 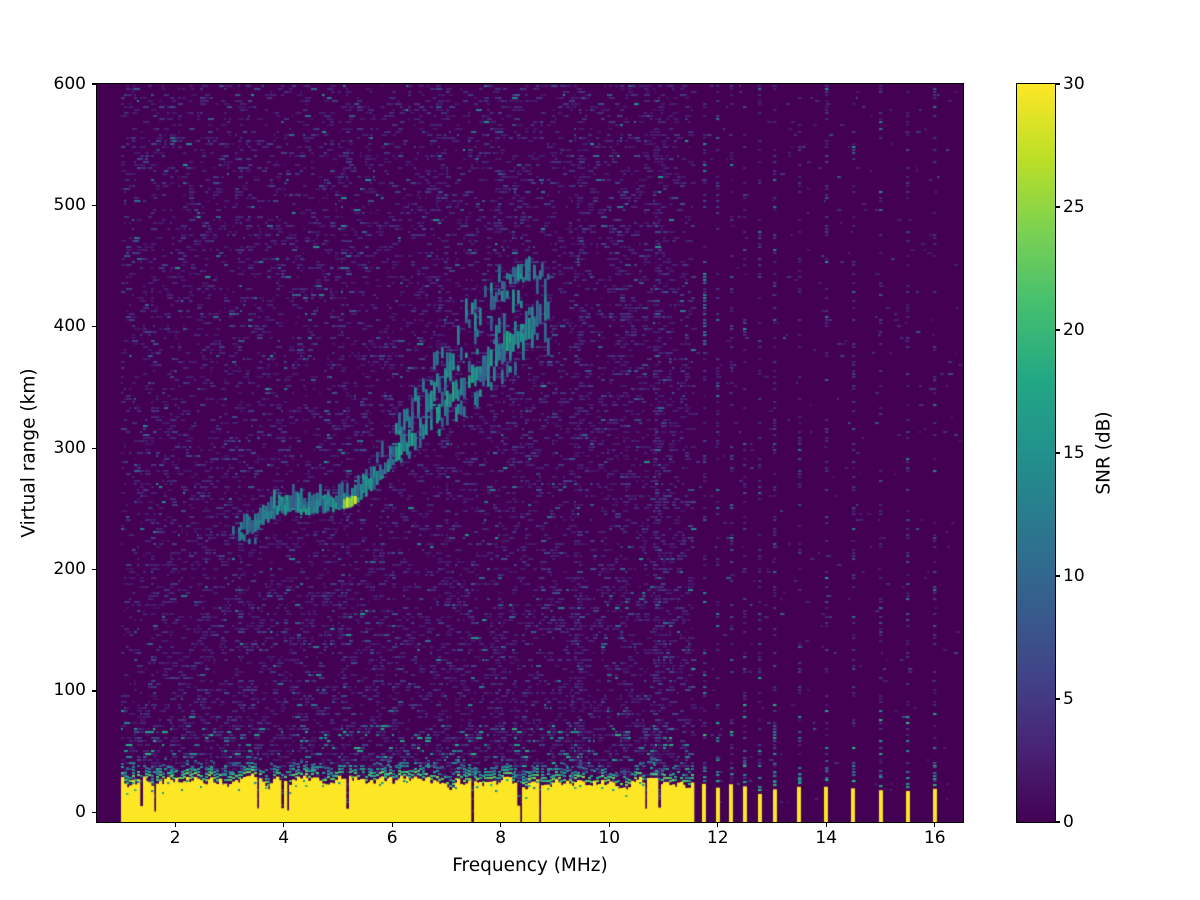 I want to click on y-tick-label: 400, so click(x=69, y=326).